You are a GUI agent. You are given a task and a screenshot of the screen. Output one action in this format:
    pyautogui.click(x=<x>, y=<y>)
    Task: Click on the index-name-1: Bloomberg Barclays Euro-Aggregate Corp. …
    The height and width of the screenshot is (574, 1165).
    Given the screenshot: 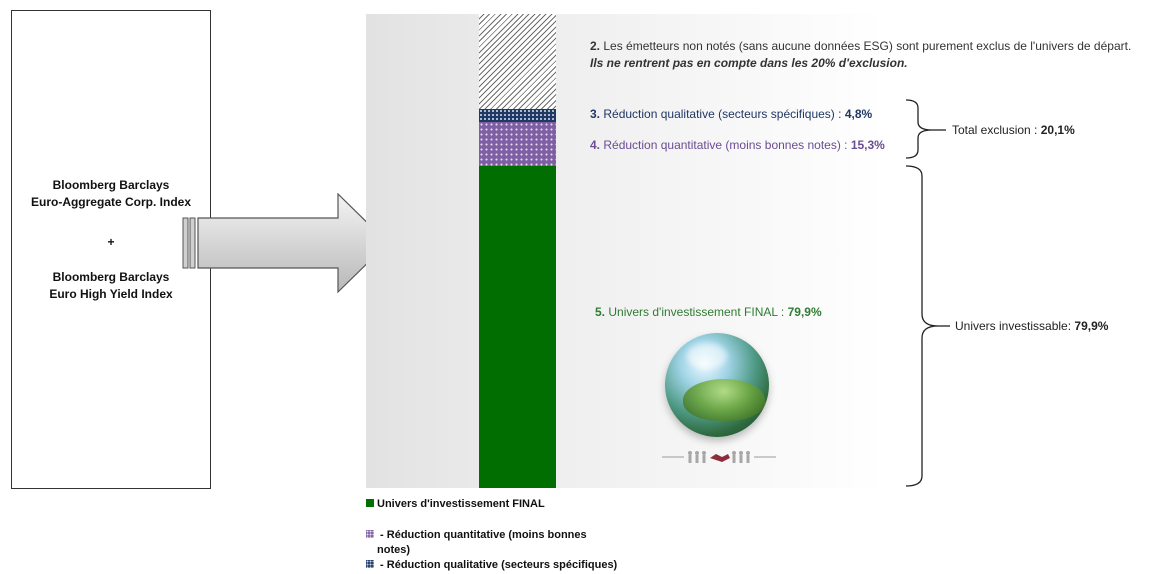 What is the action you would take?
    pyautogui.click(x=111, y=194)
    